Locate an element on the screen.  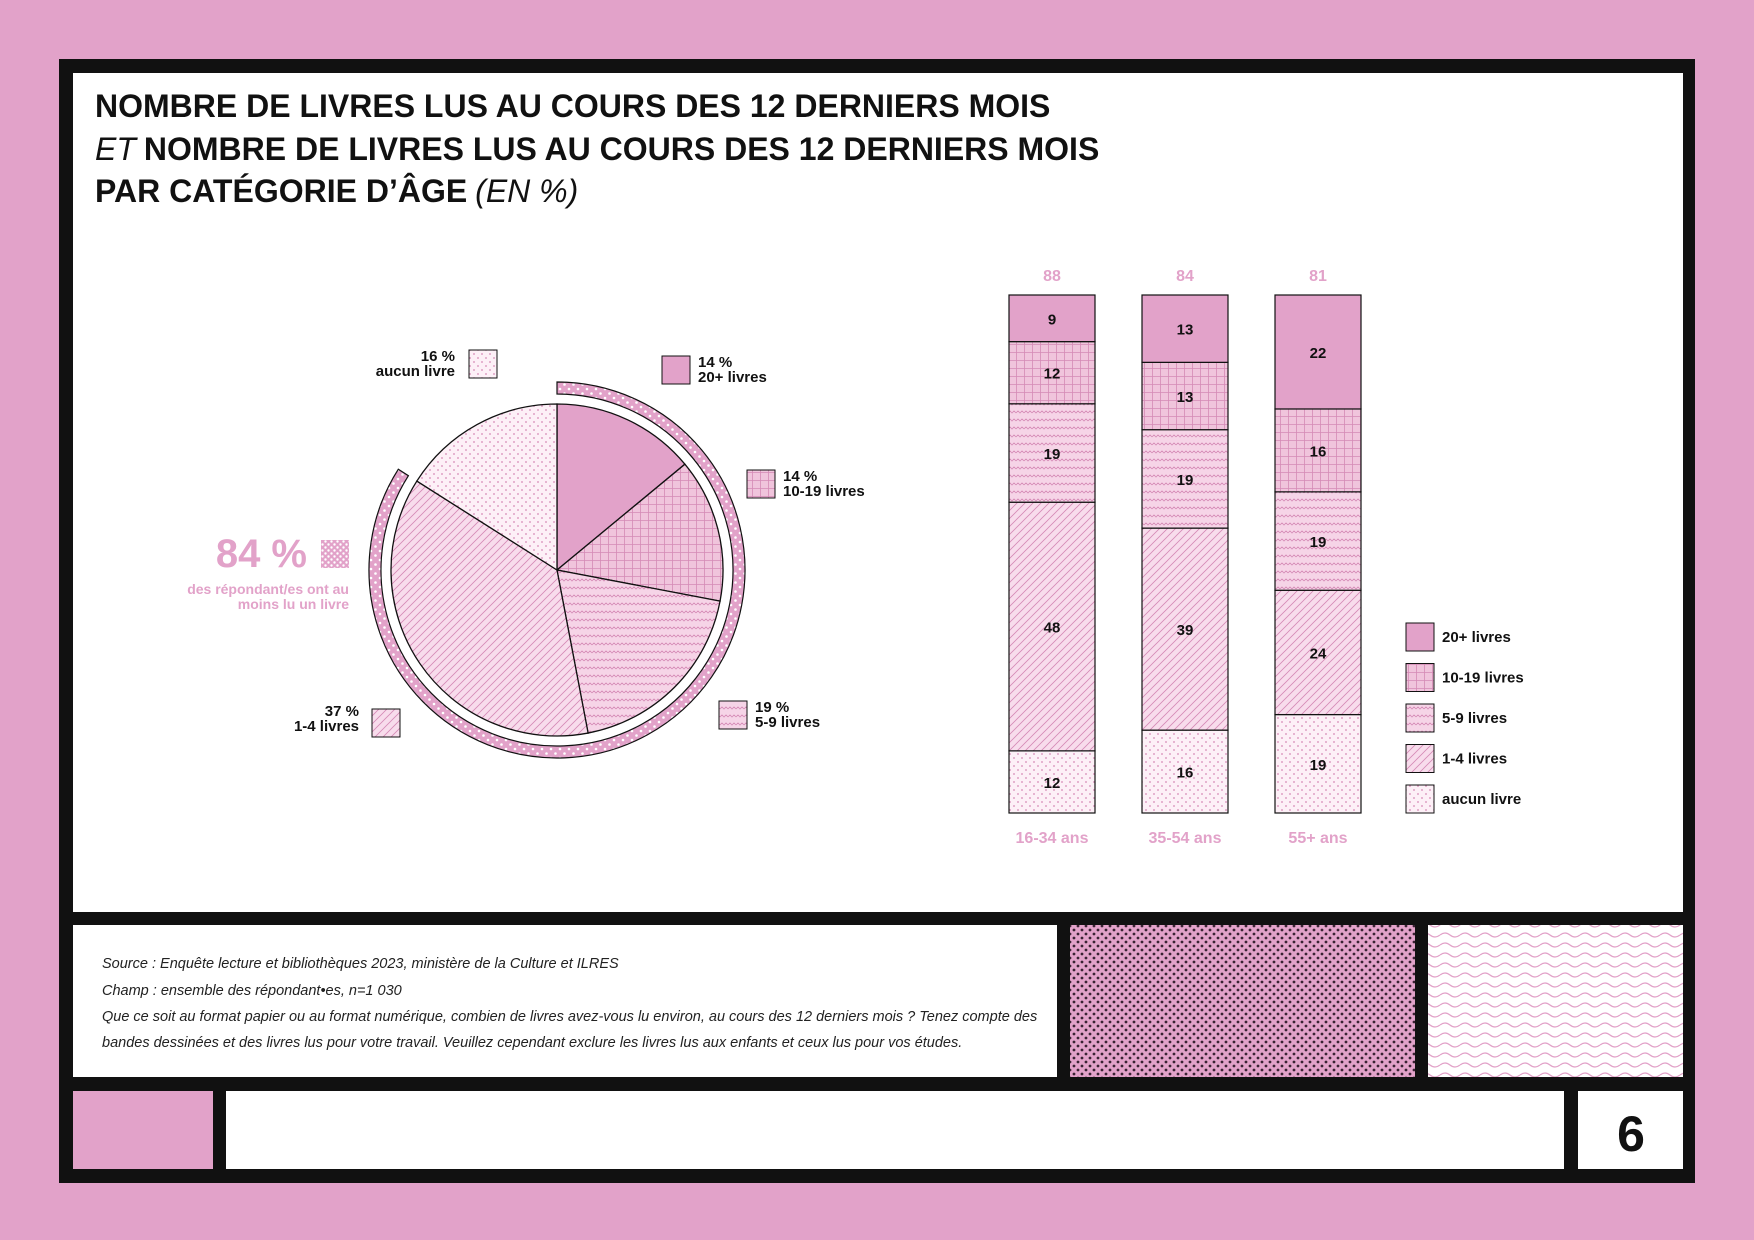
bar-value-label: 48 is located at coordinates (1052, 628).